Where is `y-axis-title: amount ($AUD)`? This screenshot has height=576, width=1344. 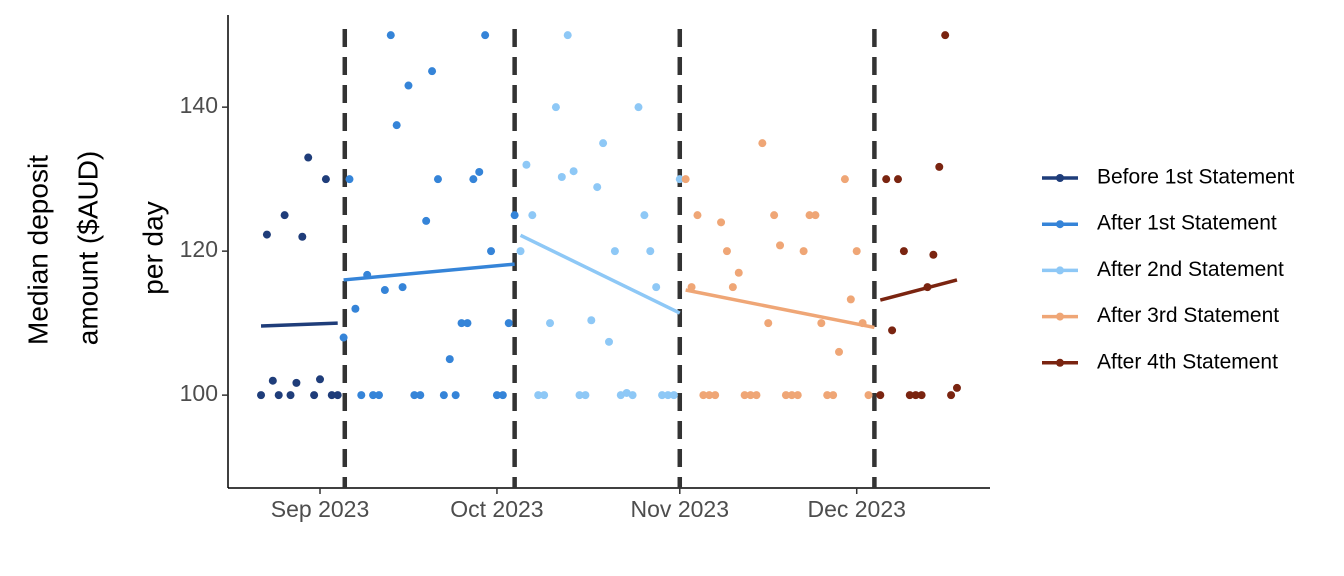
y-axis-title: amount ($AUD) is located at coordinates (87, 248).